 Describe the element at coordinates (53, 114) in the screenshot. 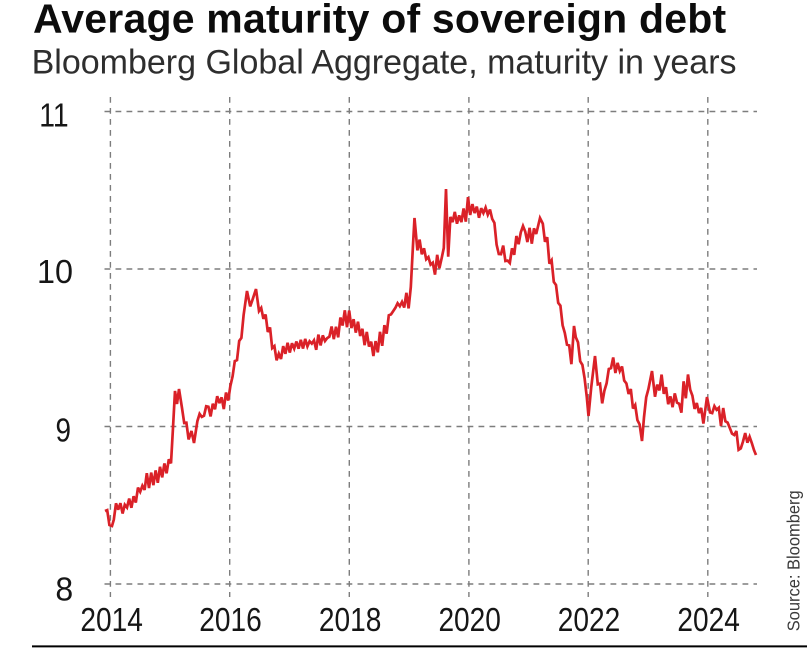

I see `svg-text: 11` at that location.